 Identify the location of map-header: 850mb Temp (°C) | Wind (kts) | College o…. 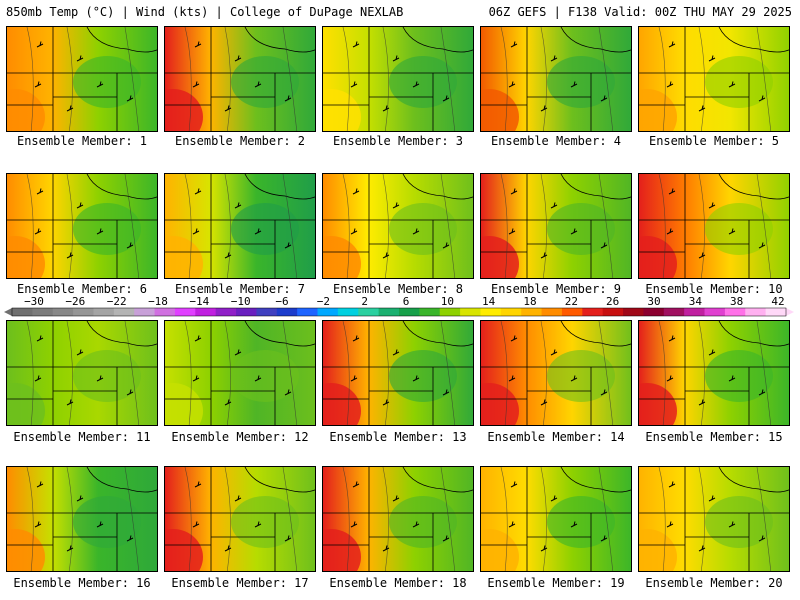
(400, 12).